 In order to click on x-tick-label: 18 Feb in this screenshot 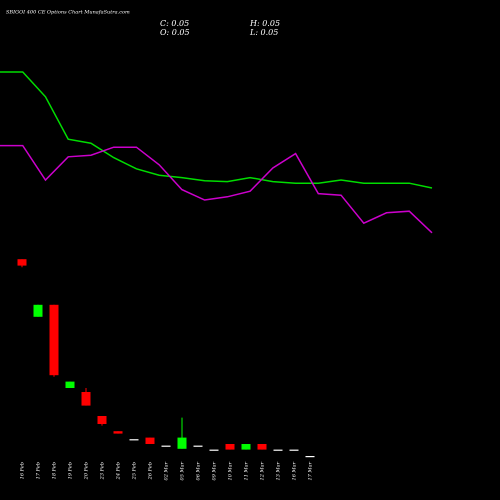, I will do `click(55, 470)`.